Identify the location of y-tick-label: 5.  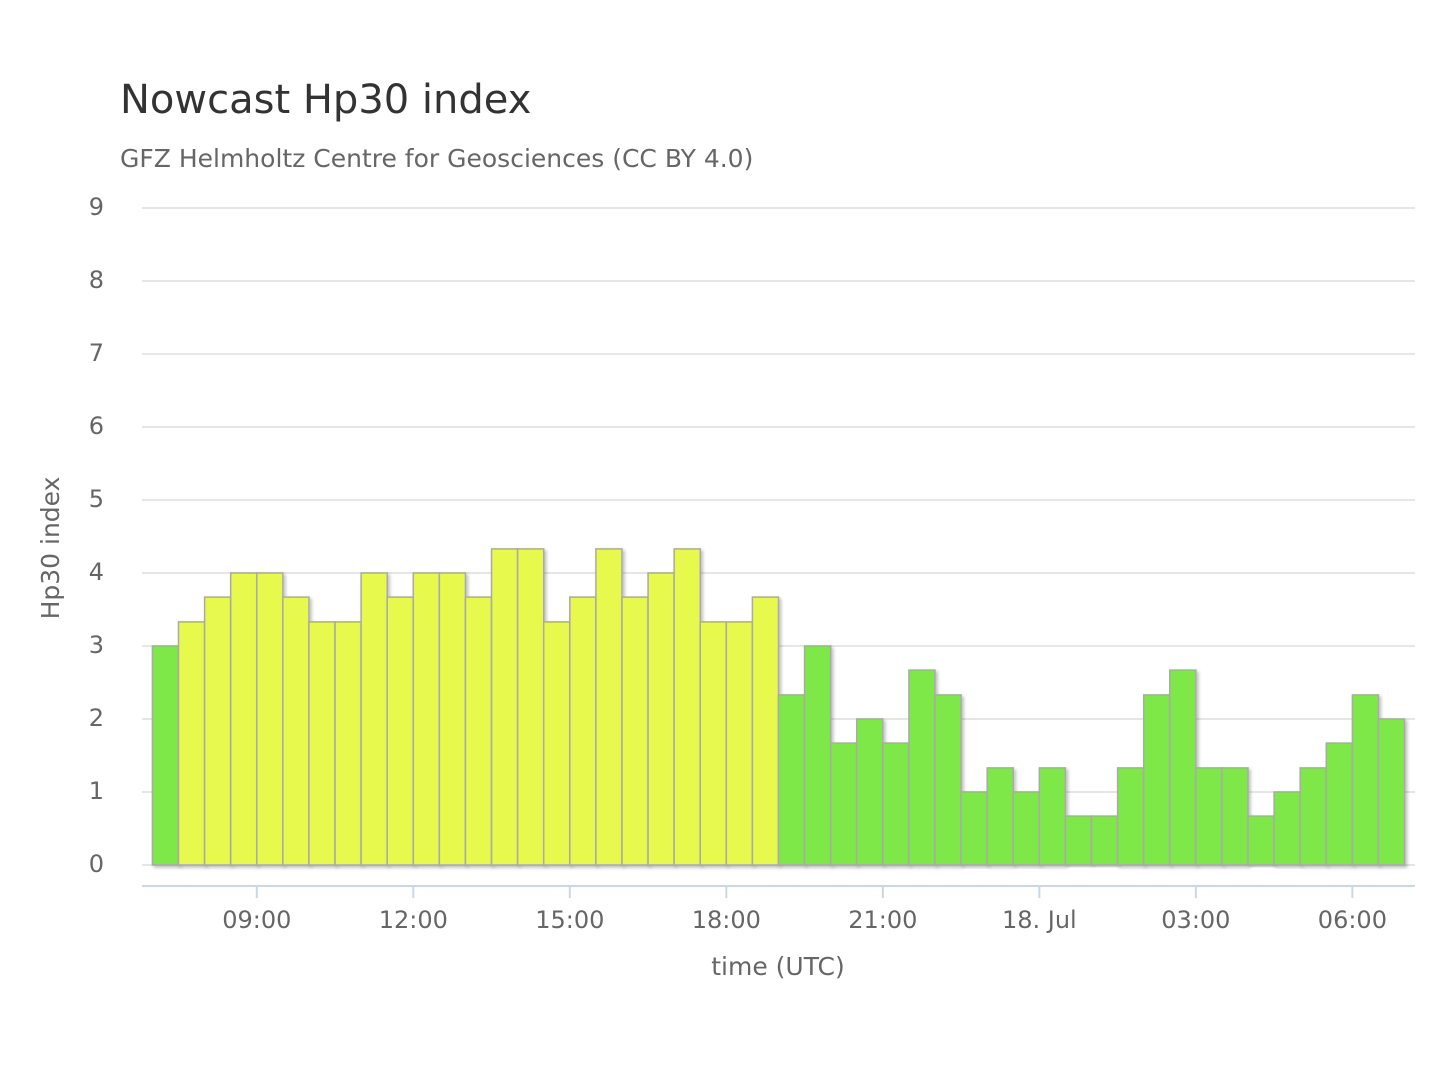
(96, 499).